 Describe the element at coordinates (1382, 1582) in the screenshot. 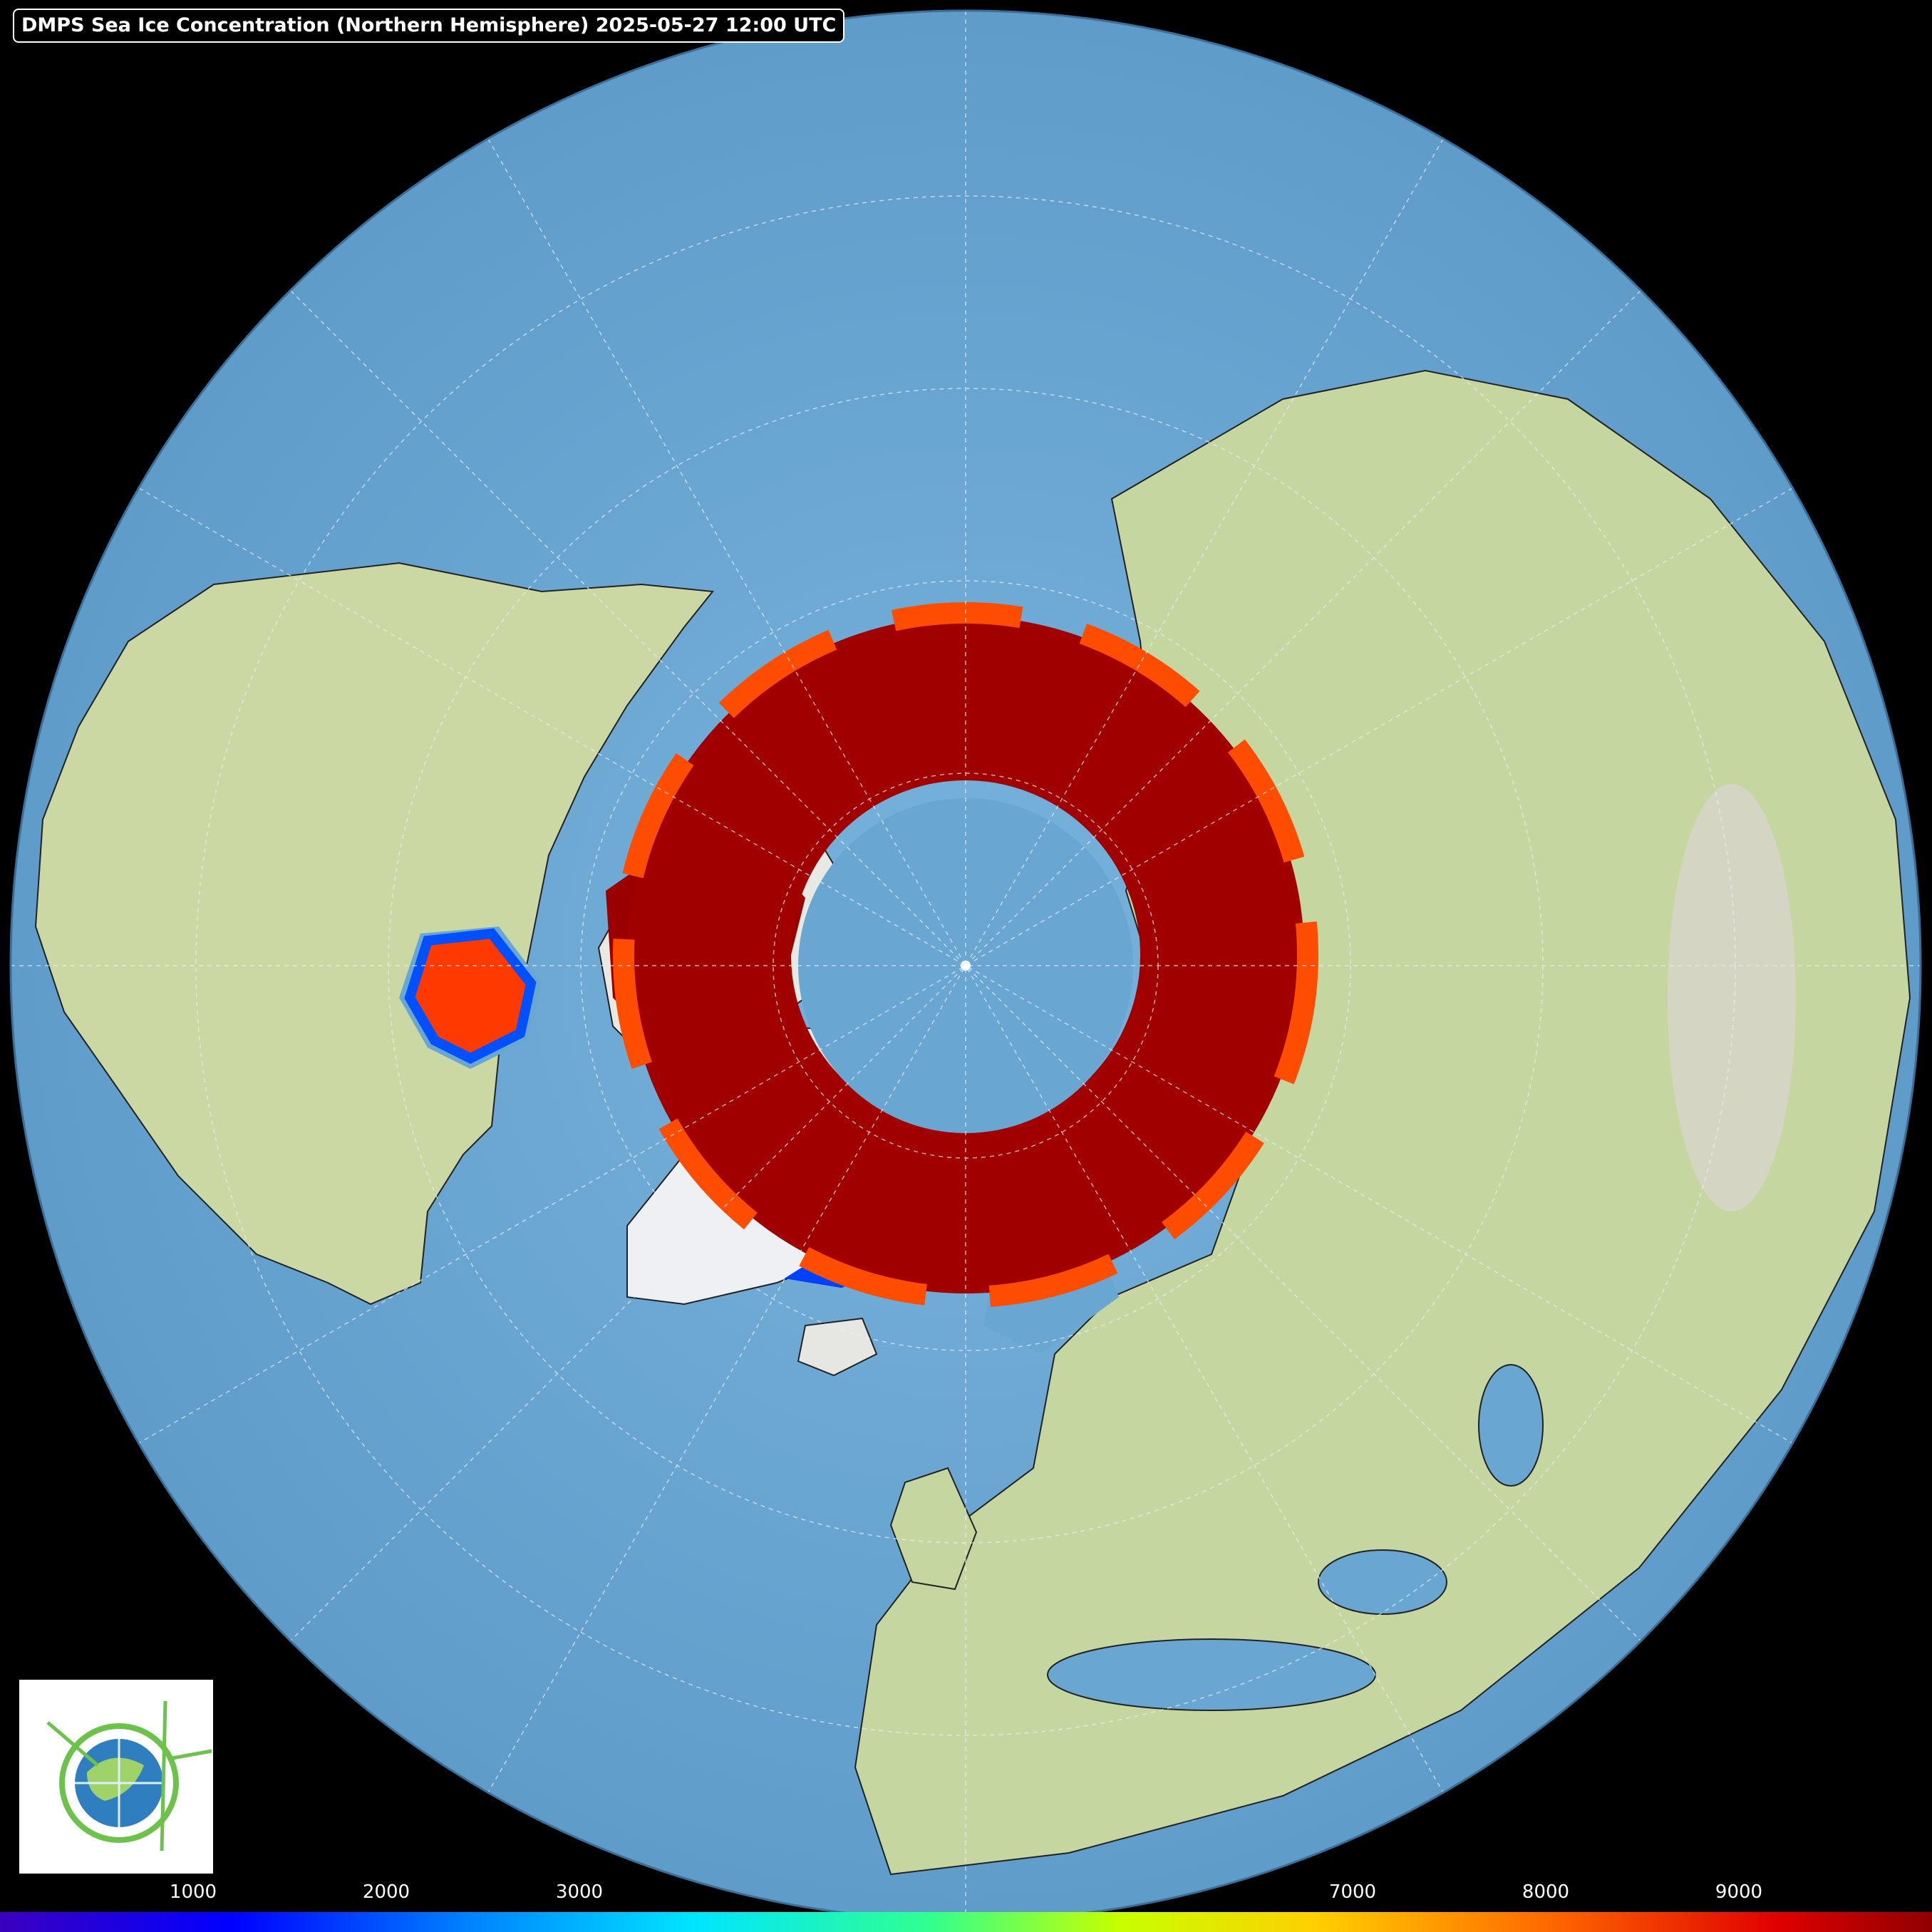

I see `black-sea` at that location.